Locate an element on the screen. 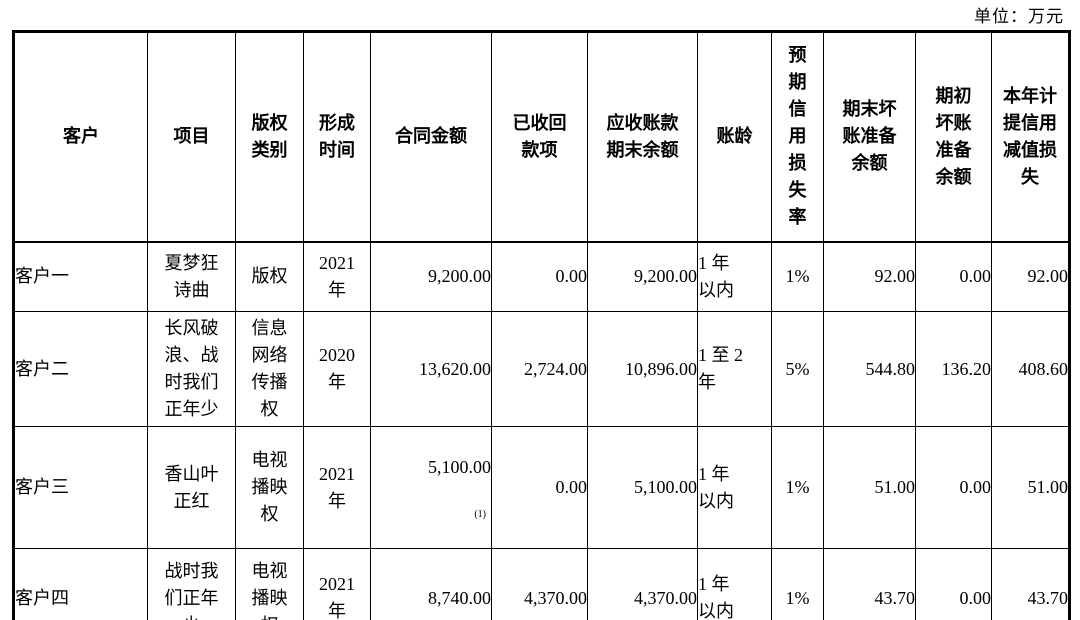 The image size is (1080, 620). cell-contract-amount: 9,200.00 is located at coordinates (431, 276).